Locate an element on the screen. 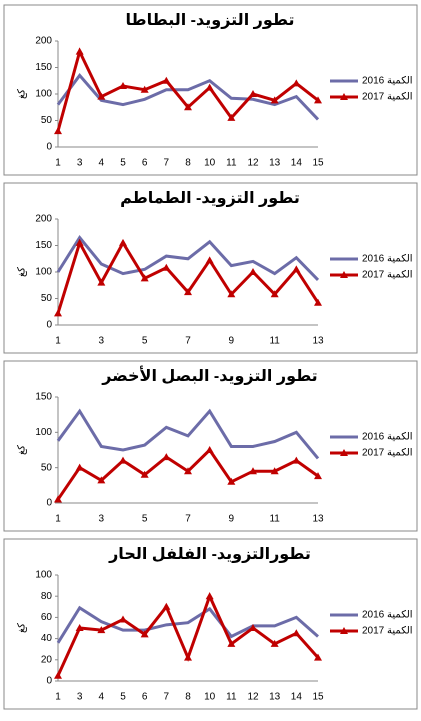  y-tick-label: 80 is located at coordinates (47, 596).